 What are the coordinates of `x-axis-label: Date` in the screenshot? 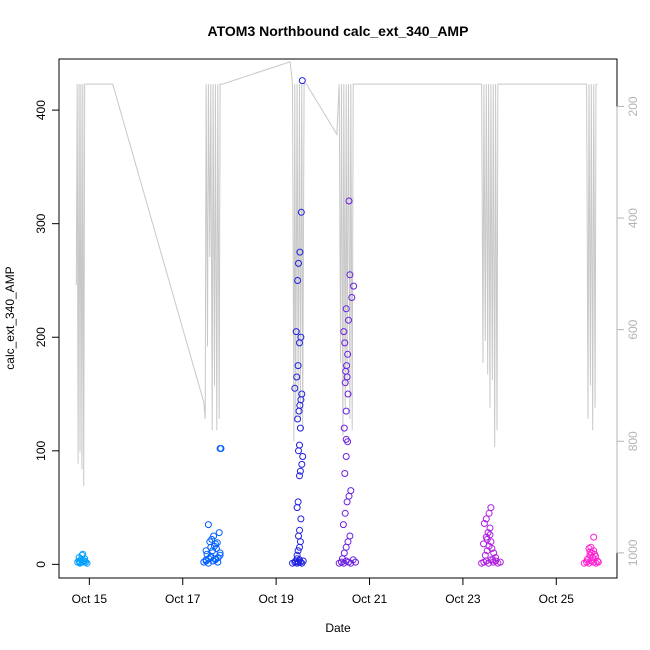 It's located at (338, 628).